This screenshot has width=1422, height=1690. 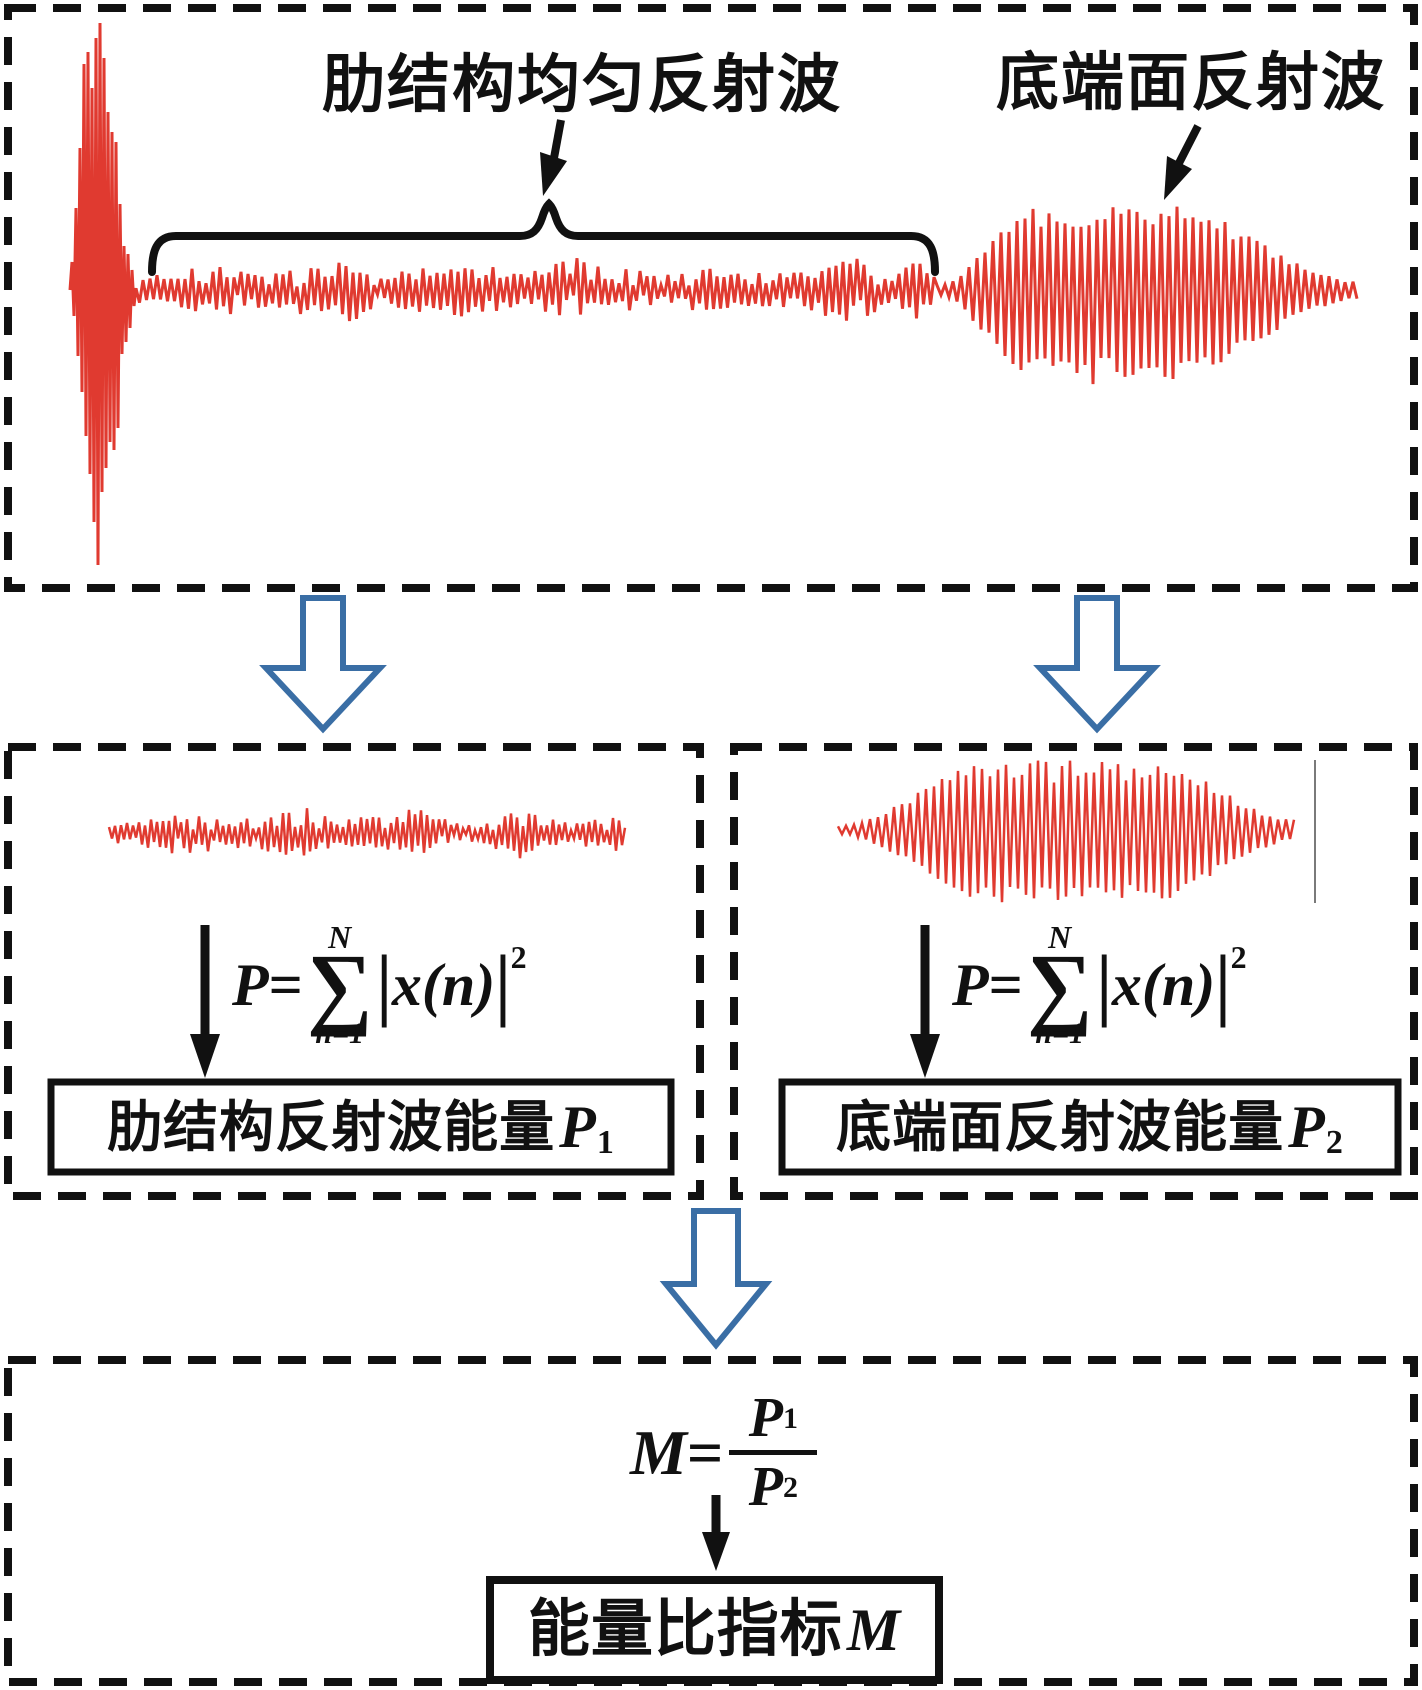 I want to click on left-panel-waveform, so click(x=367, y=833).